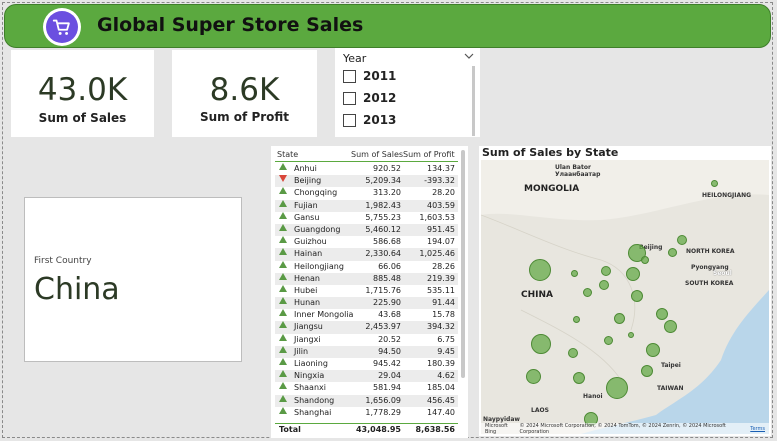 Image resolution: width=777 pixels, height=441 pixels. What do you see at coordinates (463, 264) in the screenshot?
I see `table-scrollbar` at bounding box center [463, 264].